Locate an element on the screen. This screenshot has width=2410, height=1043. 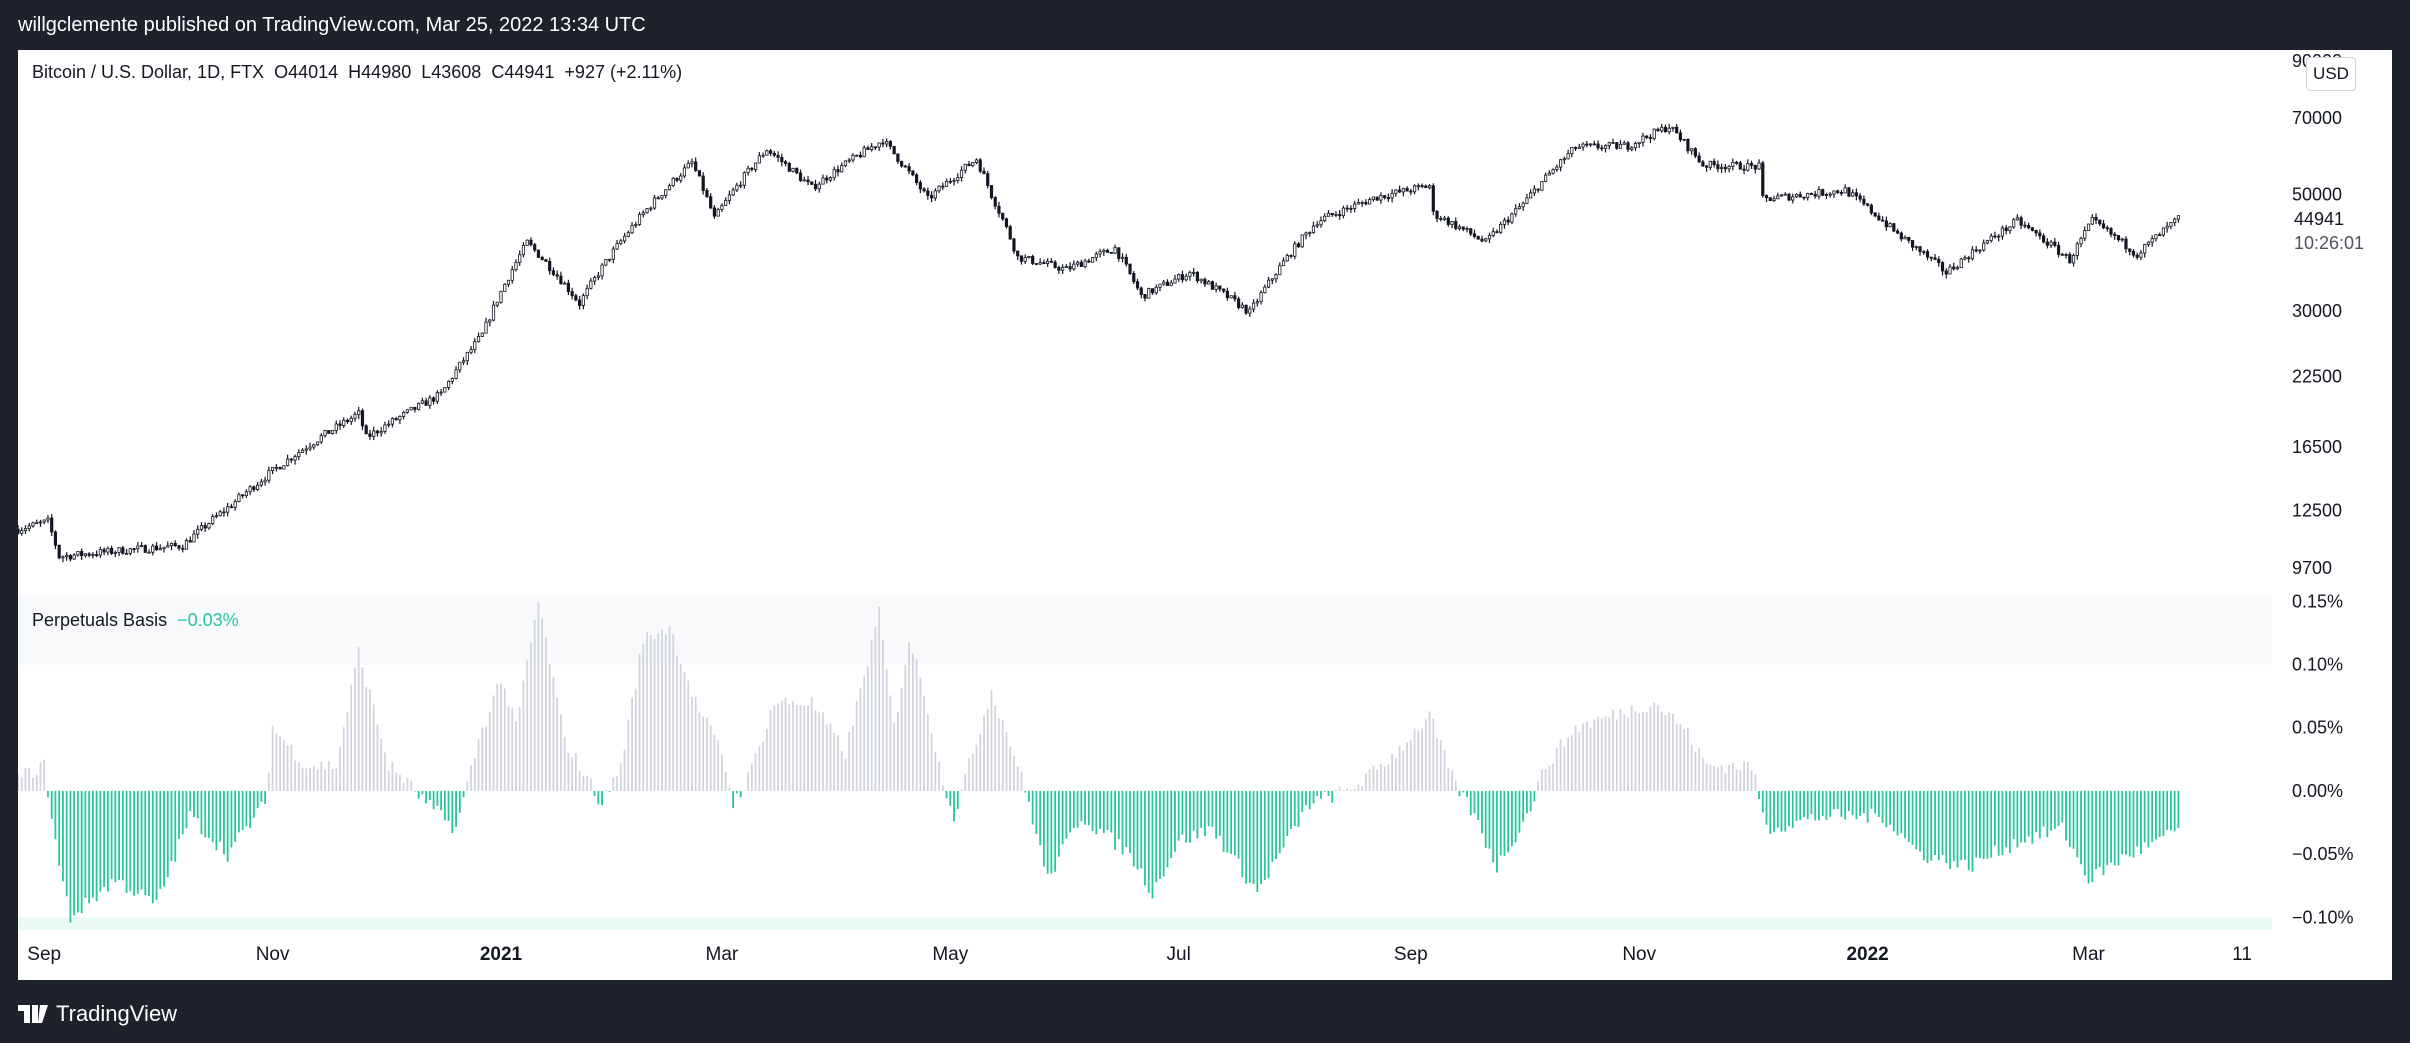
basis-title: Perpetuals Basis is located at coordinates (100, 620).